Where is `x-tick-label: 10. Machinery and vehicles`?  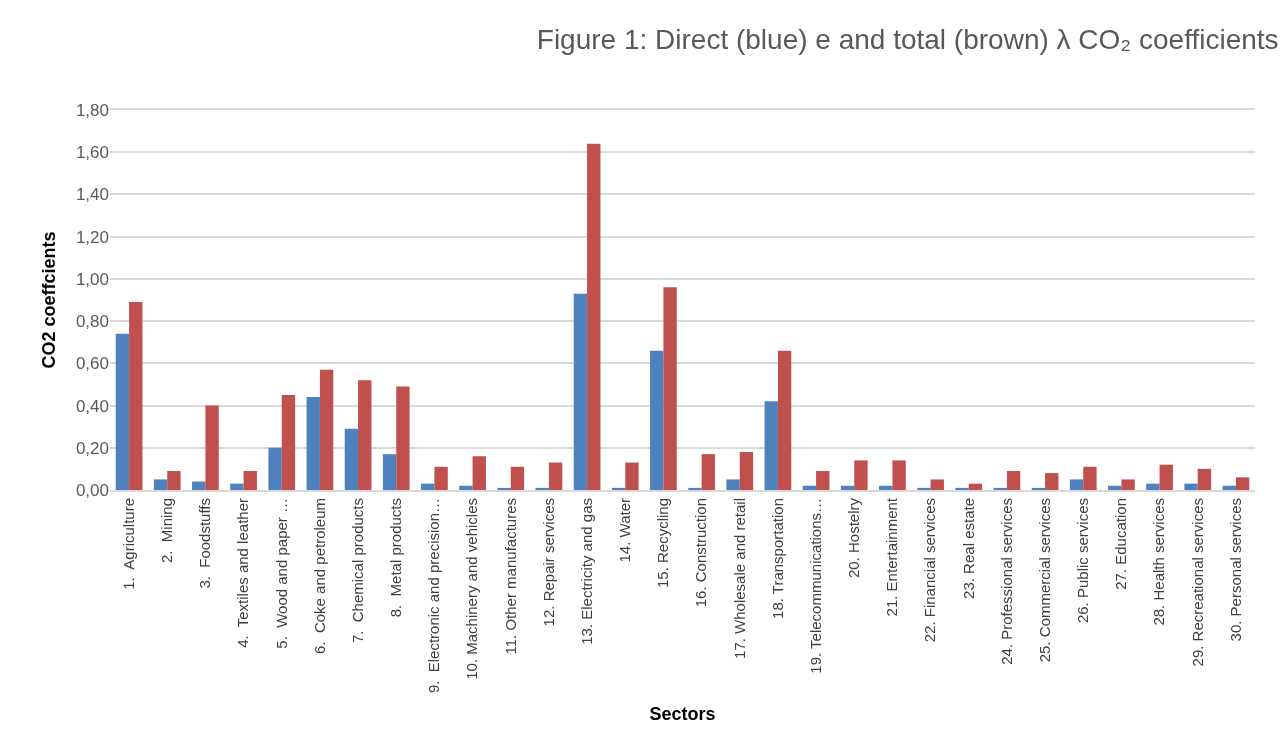
x-tick-label: 10. Machinery and vehicles is located at coordinates (472, 589).